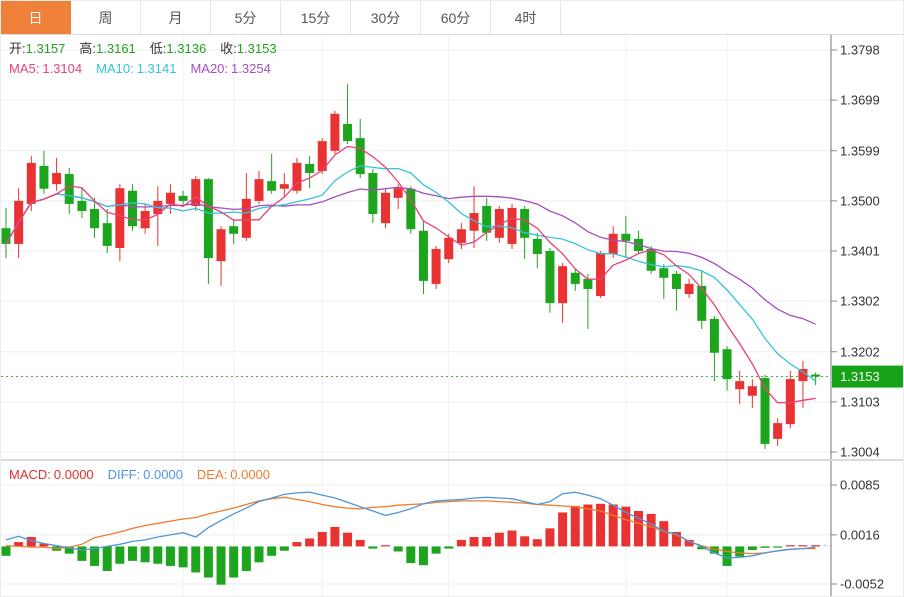 This screenshot has height=597, width=904. I want to click on ohlc-info-line: 开:1.3157 高:1.3161 低:1.3136 收:1.3153, so click(143, 49).